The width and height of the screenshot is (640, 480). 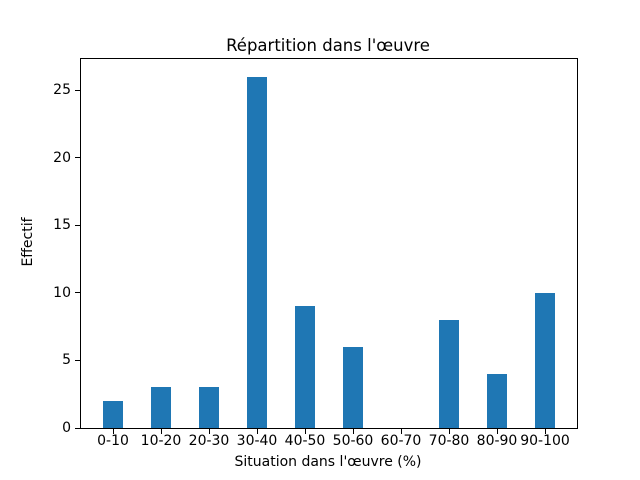 I want to click on x-tick-label: 80-90, so click(x=497, y=441).